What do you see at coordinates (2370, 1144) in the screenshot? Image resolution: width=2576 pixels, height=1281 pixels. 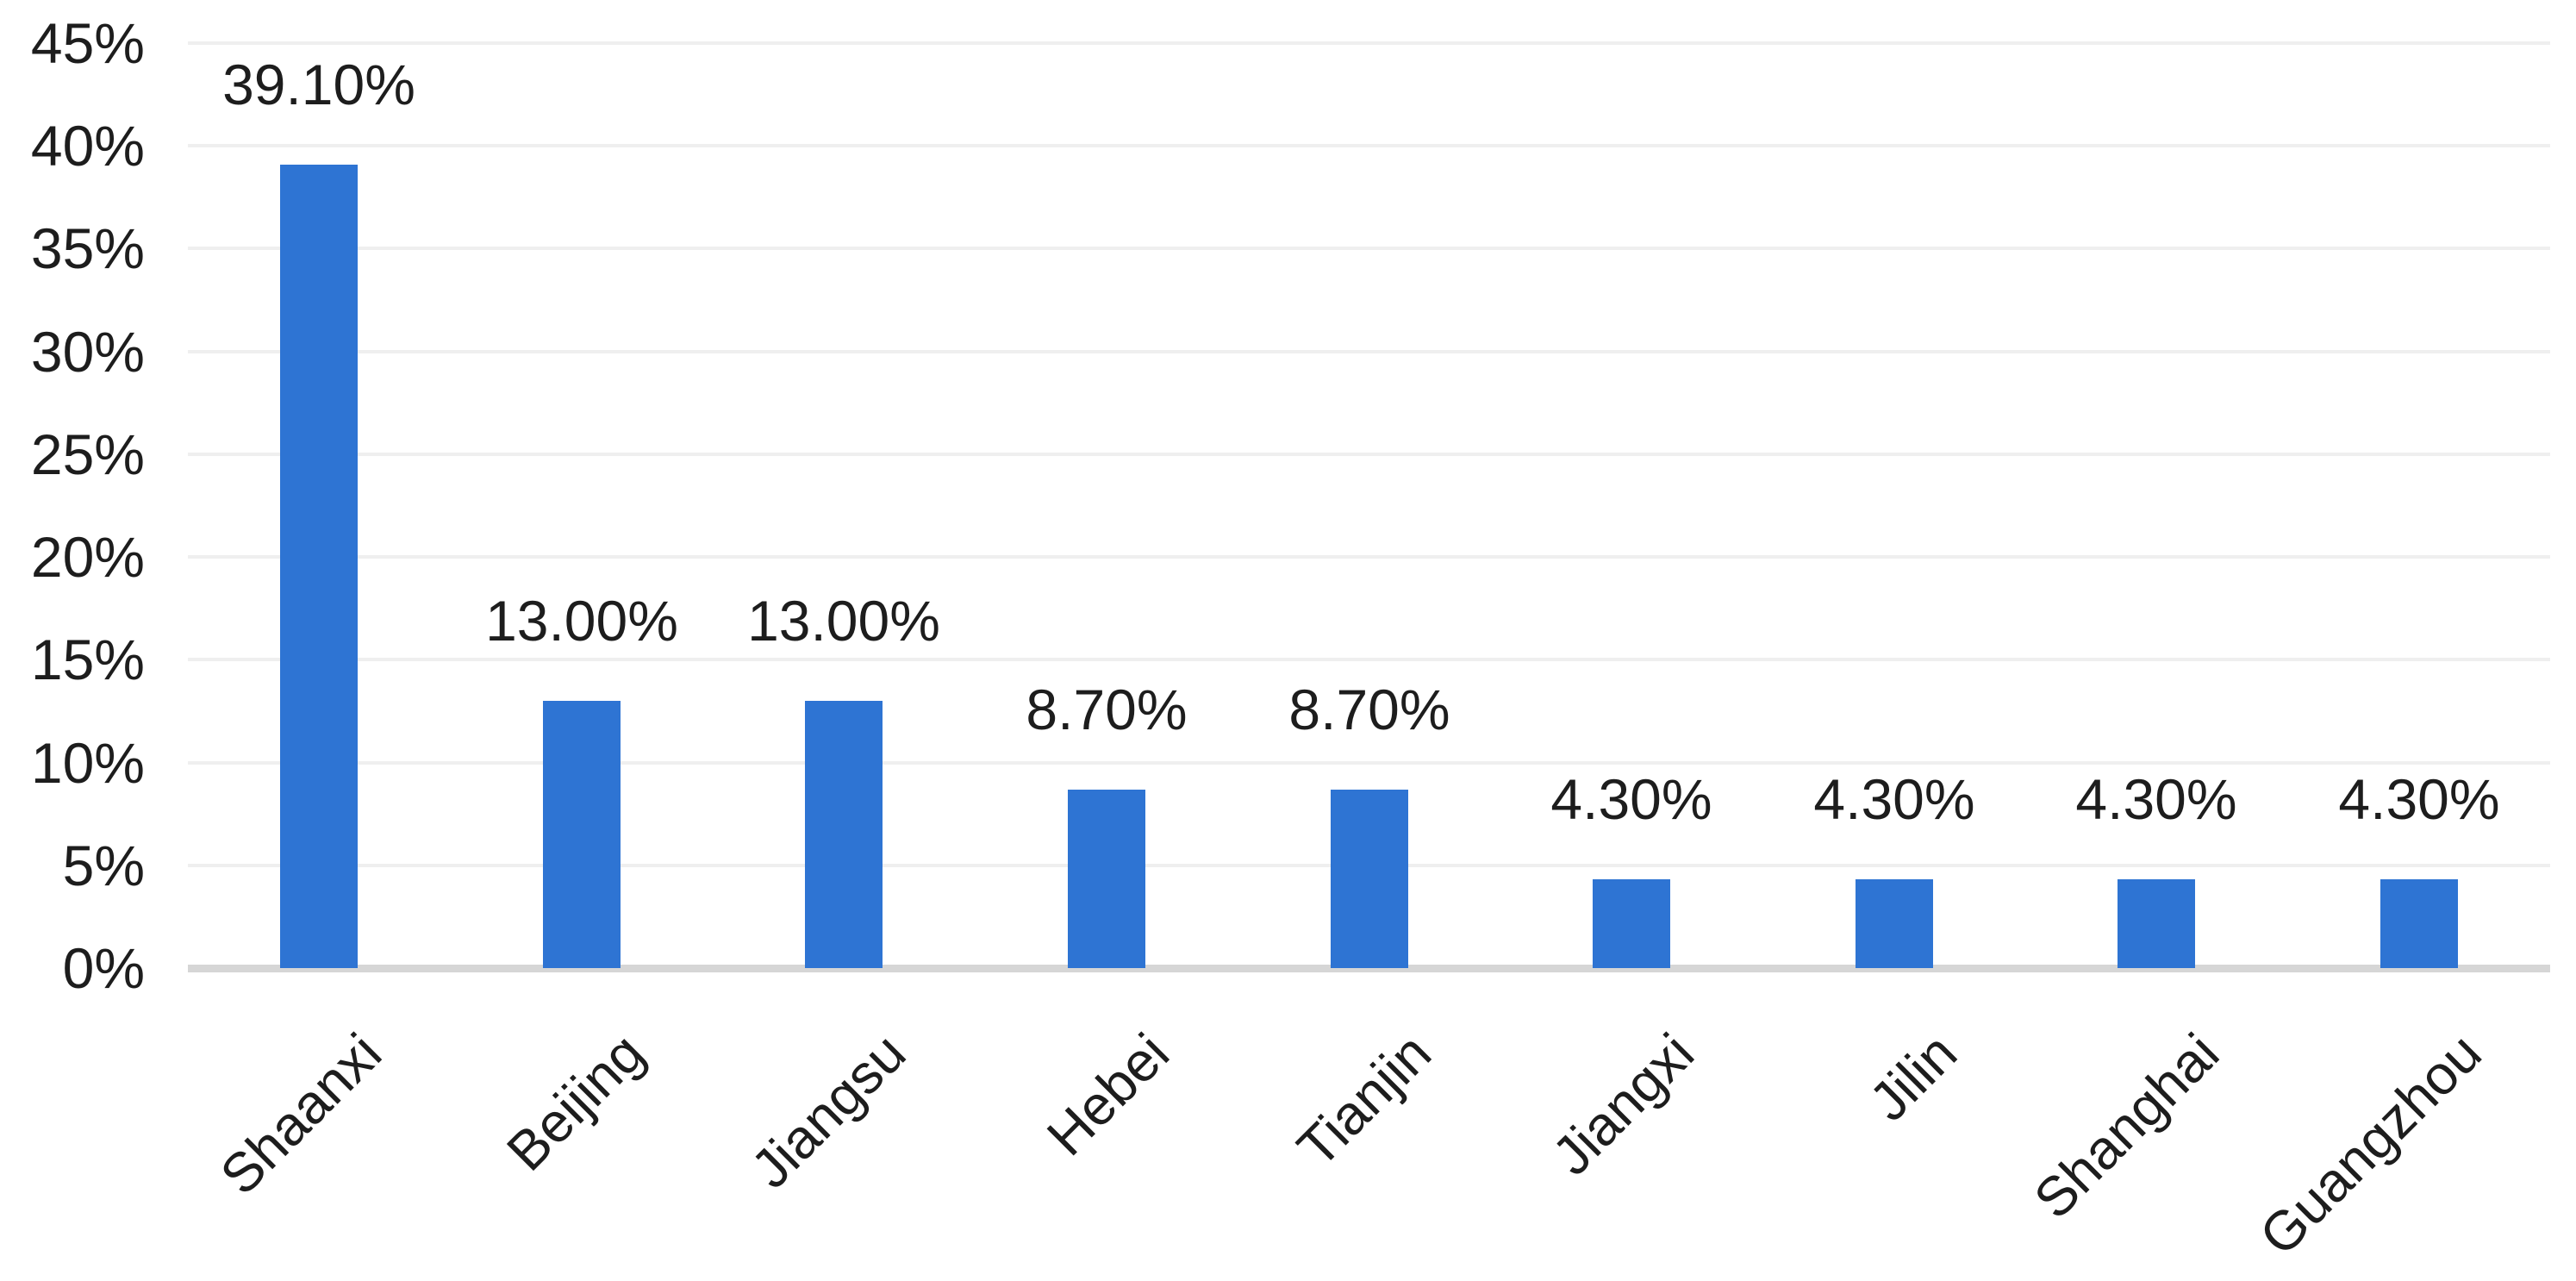 I see `x-axis-category-label: Guangzhou` at bounding box center [2370, 1144].